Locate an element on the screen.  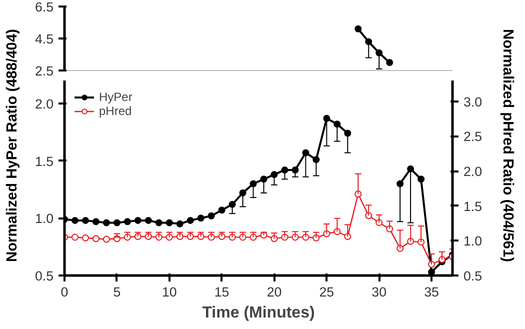
y-tick-label: 1.5 is located at coordinates (44, 161).